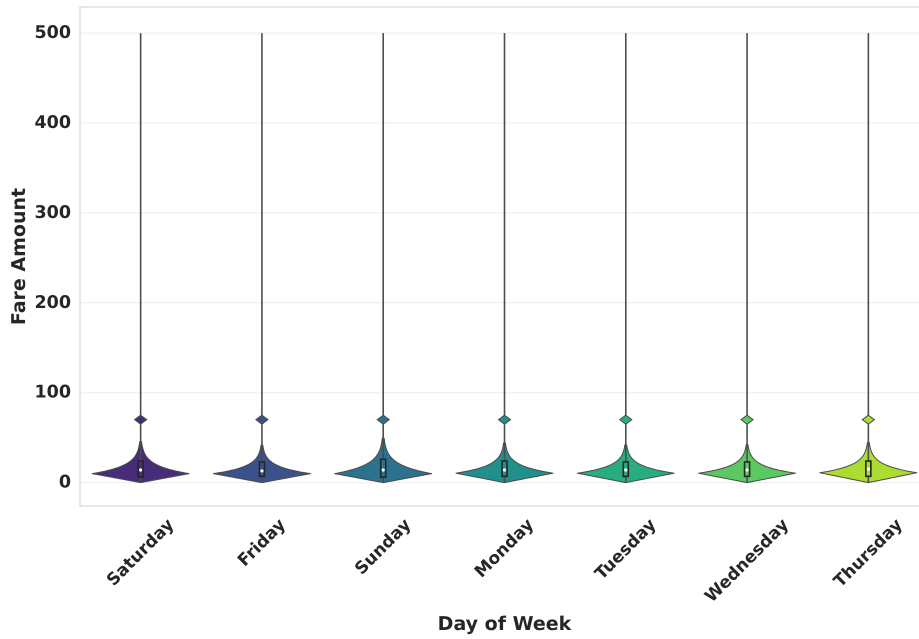 This screenshot has width=919, height=639. What do you see at coordinates (52, 33) in the screenshot?
I see `y-tick-label: 500` at bounding box center [52, 33].